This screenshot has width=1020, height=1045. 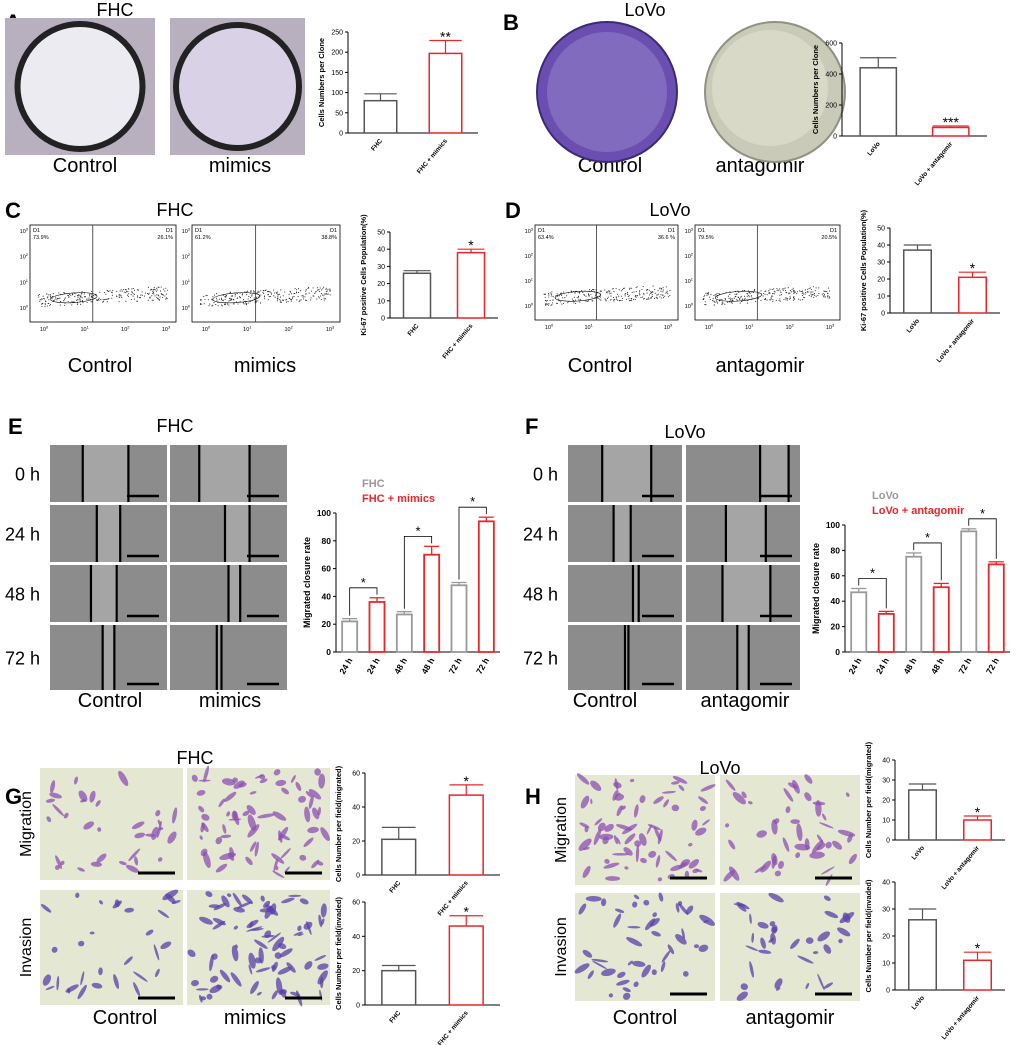 What do you see at coordinates (886, 801) in the screenshot?
I see `y-tick-label: 20` at bounding box center [886, 801].